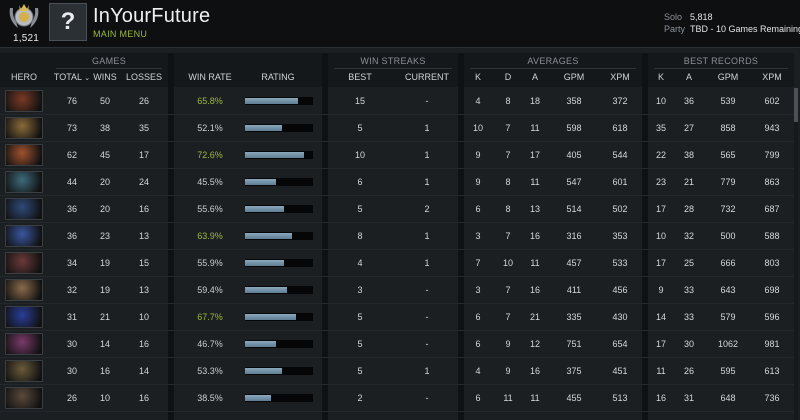  Describe the element at coordinates (721, 61) in the screenshot. I see `best-records-group-title: BEST RECORDS` at that location.